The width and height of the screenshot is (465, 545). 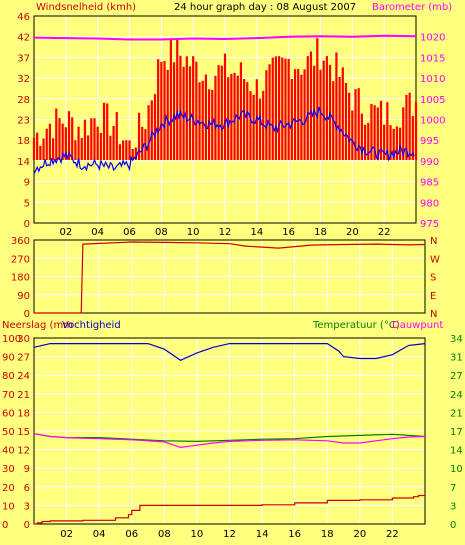 I want to click on series-rain, so click(x=229, y=509).